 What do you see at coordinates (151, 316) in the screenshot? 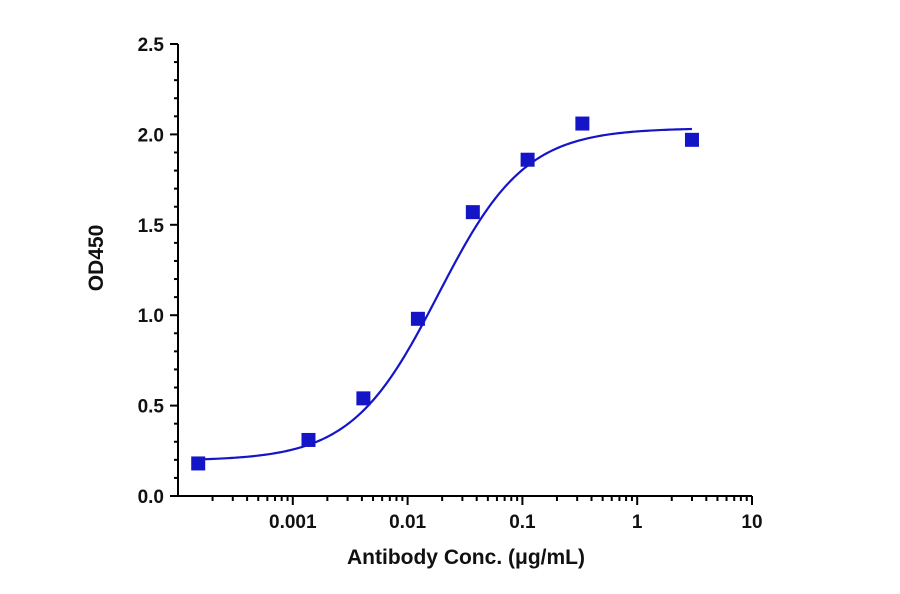
I see `y-tick-label: 1.0` at bounding box center [151, 316].